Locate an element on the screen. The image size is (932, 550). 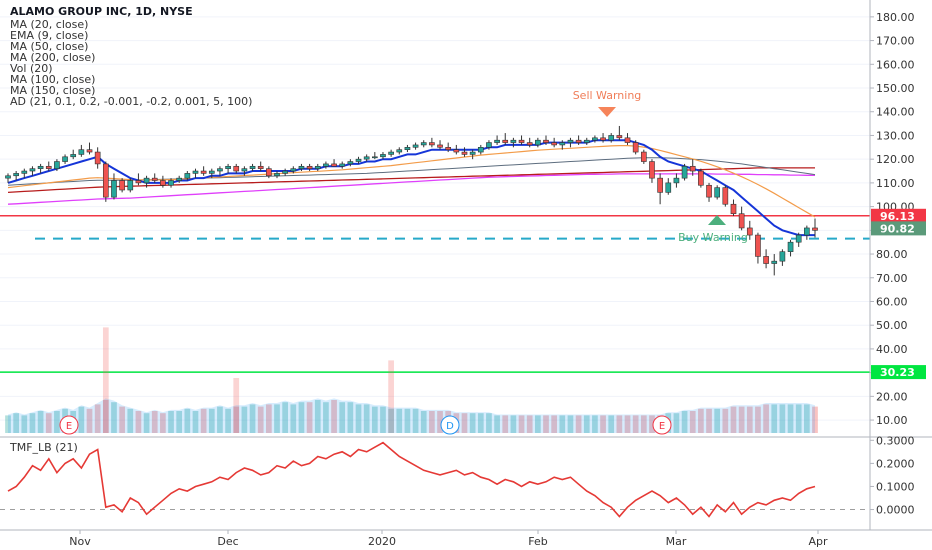
dividend-marker is located at coordinates (450, 425).